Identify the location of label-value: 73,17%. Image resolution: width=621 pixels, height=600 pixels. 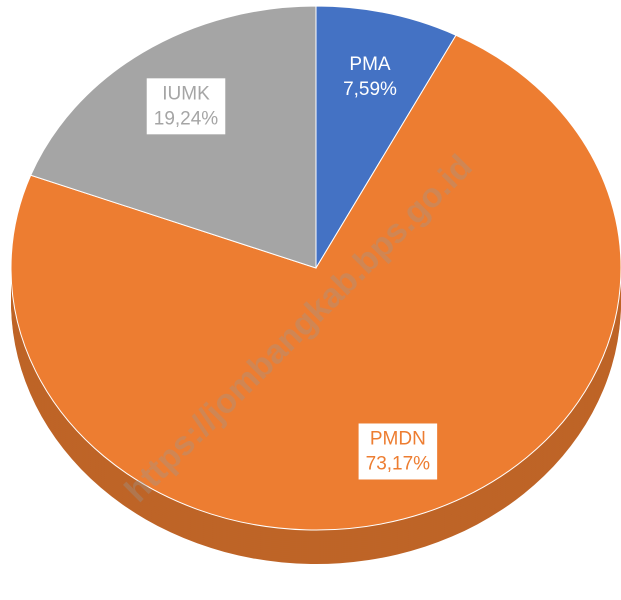
(398, 464).